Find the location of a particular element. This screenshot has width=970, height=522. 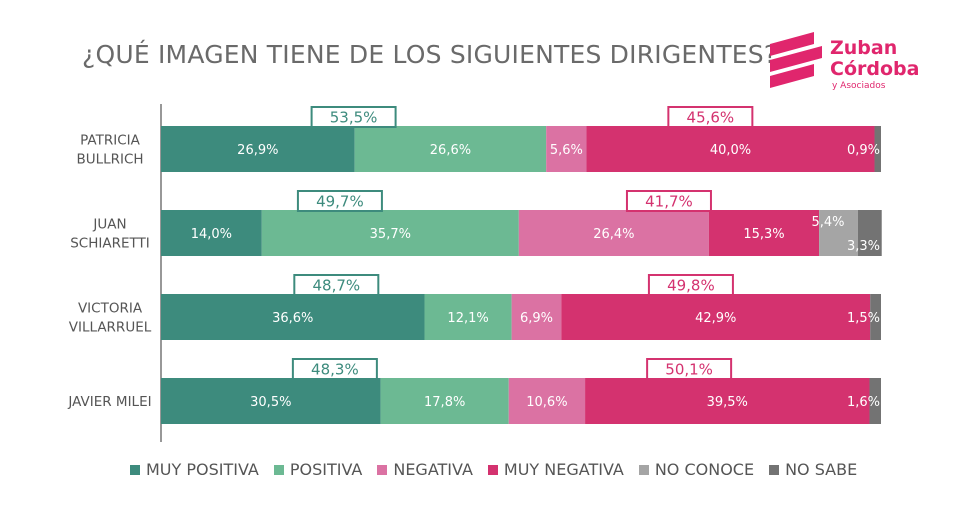

legend-item-negativa: NEGATIVA is located at coordinates (425, 469).